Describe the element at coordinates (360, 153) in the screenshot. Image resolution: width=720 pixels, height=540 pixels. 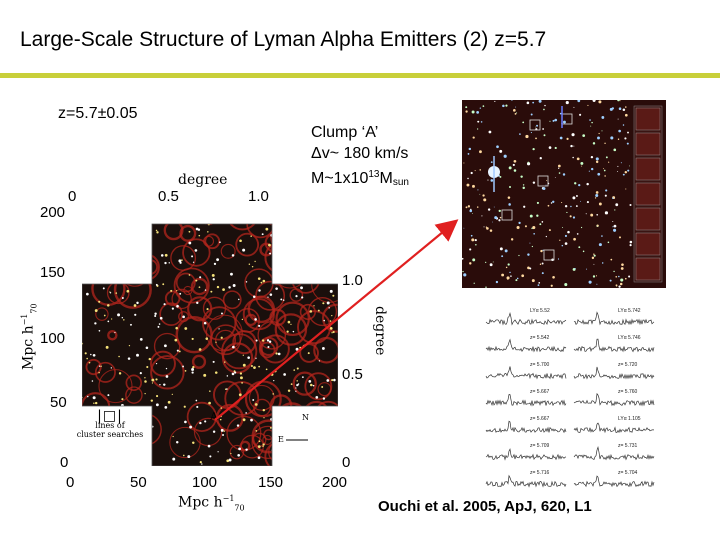
I see `clump-velocity: Δv~ 180 km/s` at that location.